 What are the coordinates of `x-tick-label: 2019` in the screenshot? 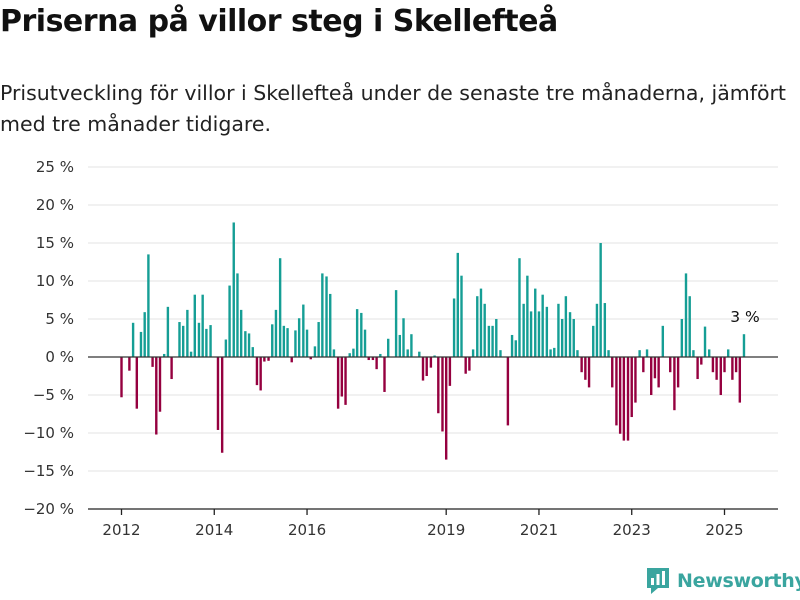 It's located at (446, 530).